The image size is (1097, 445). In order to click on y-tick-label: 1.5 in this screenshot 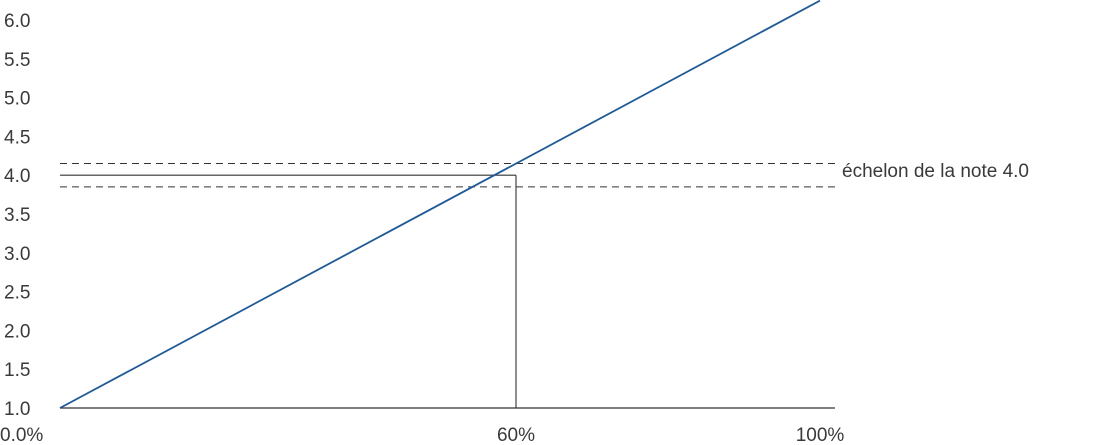, I will do `click(17, 370)`.